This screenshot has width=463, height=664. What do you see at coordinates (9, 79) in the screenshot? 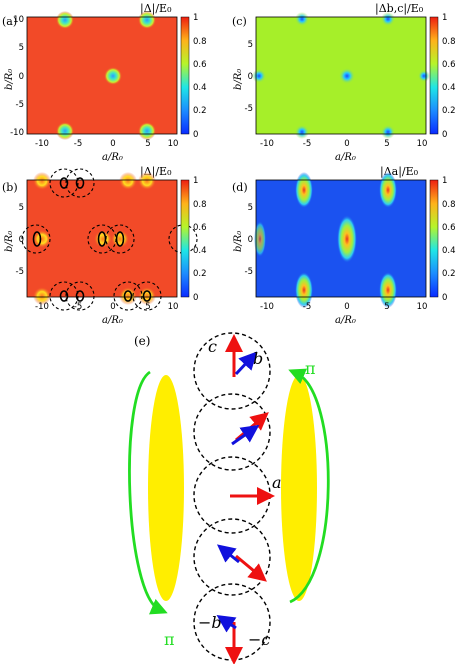
I see `panel-a-ylabel: b/R₀` at bounding box center [9, 79].